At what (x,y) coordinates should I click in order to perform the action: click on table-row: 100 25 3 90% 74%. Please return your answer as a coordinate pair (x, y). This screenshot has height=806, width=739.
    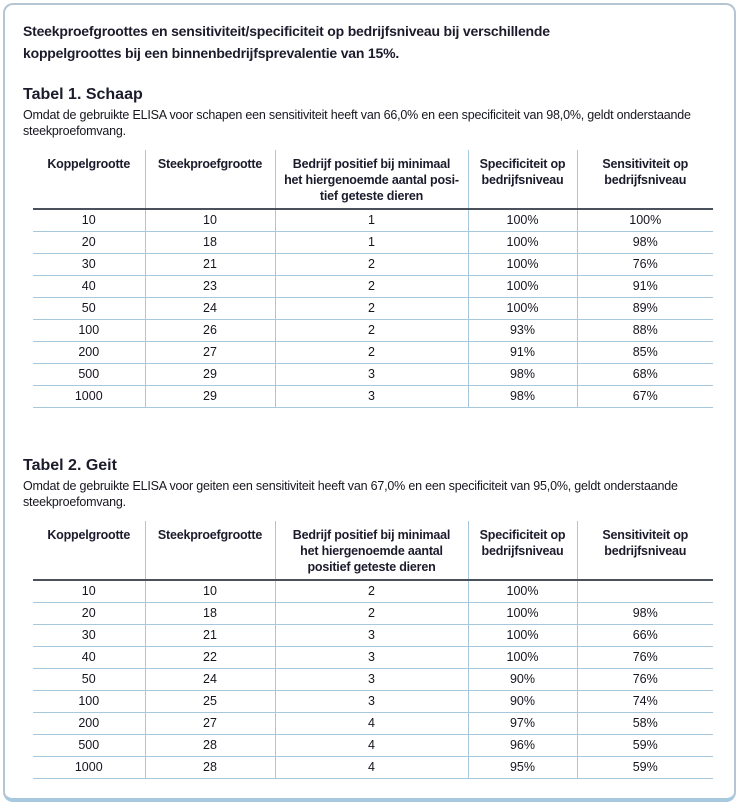
    Looking at the image, I should click on (373, 701).